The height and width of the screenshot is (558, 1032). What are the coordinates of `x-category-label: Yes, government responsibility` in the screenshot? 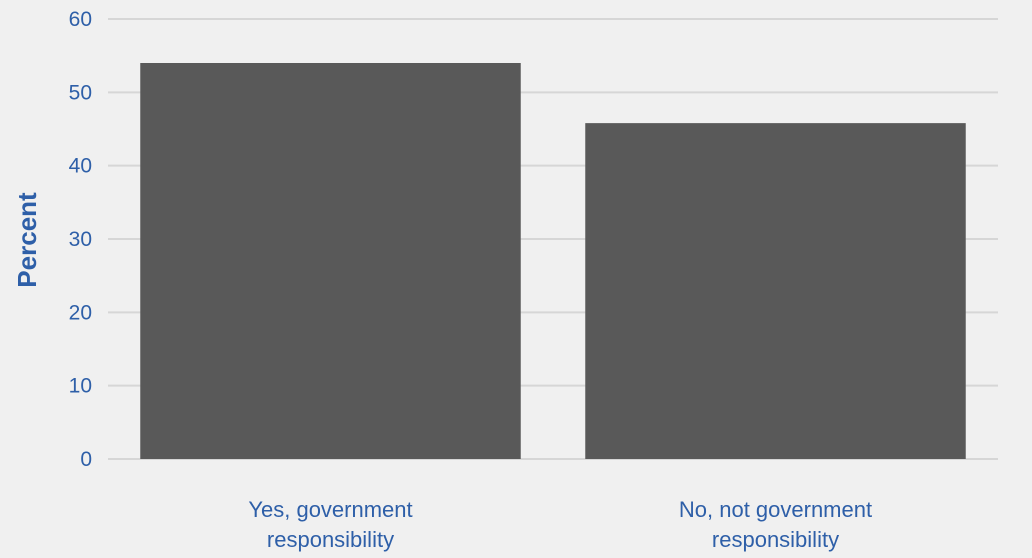 It's located at (330, 524).